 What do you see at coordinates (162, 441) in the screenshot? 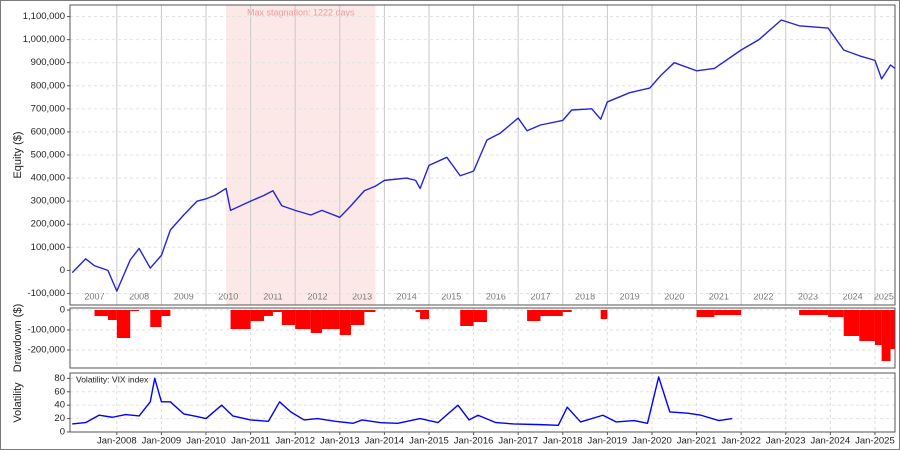
I see `x-tick-label: Jan-2009` at bounding box center [162, 441].